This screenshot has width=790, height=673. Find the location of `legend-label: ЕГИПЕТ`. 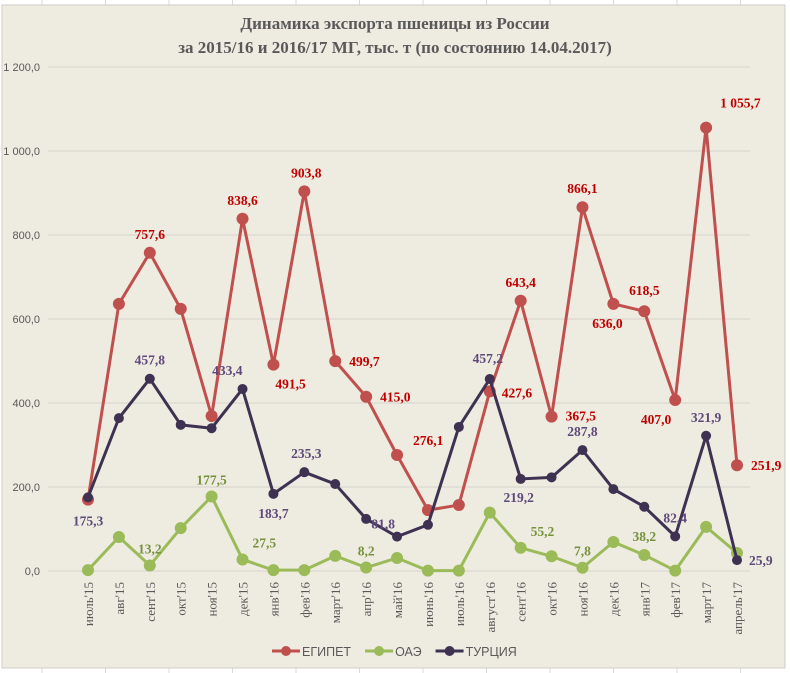

legend-label: ЕГИПЕТ is located at coordinates (326, 652).